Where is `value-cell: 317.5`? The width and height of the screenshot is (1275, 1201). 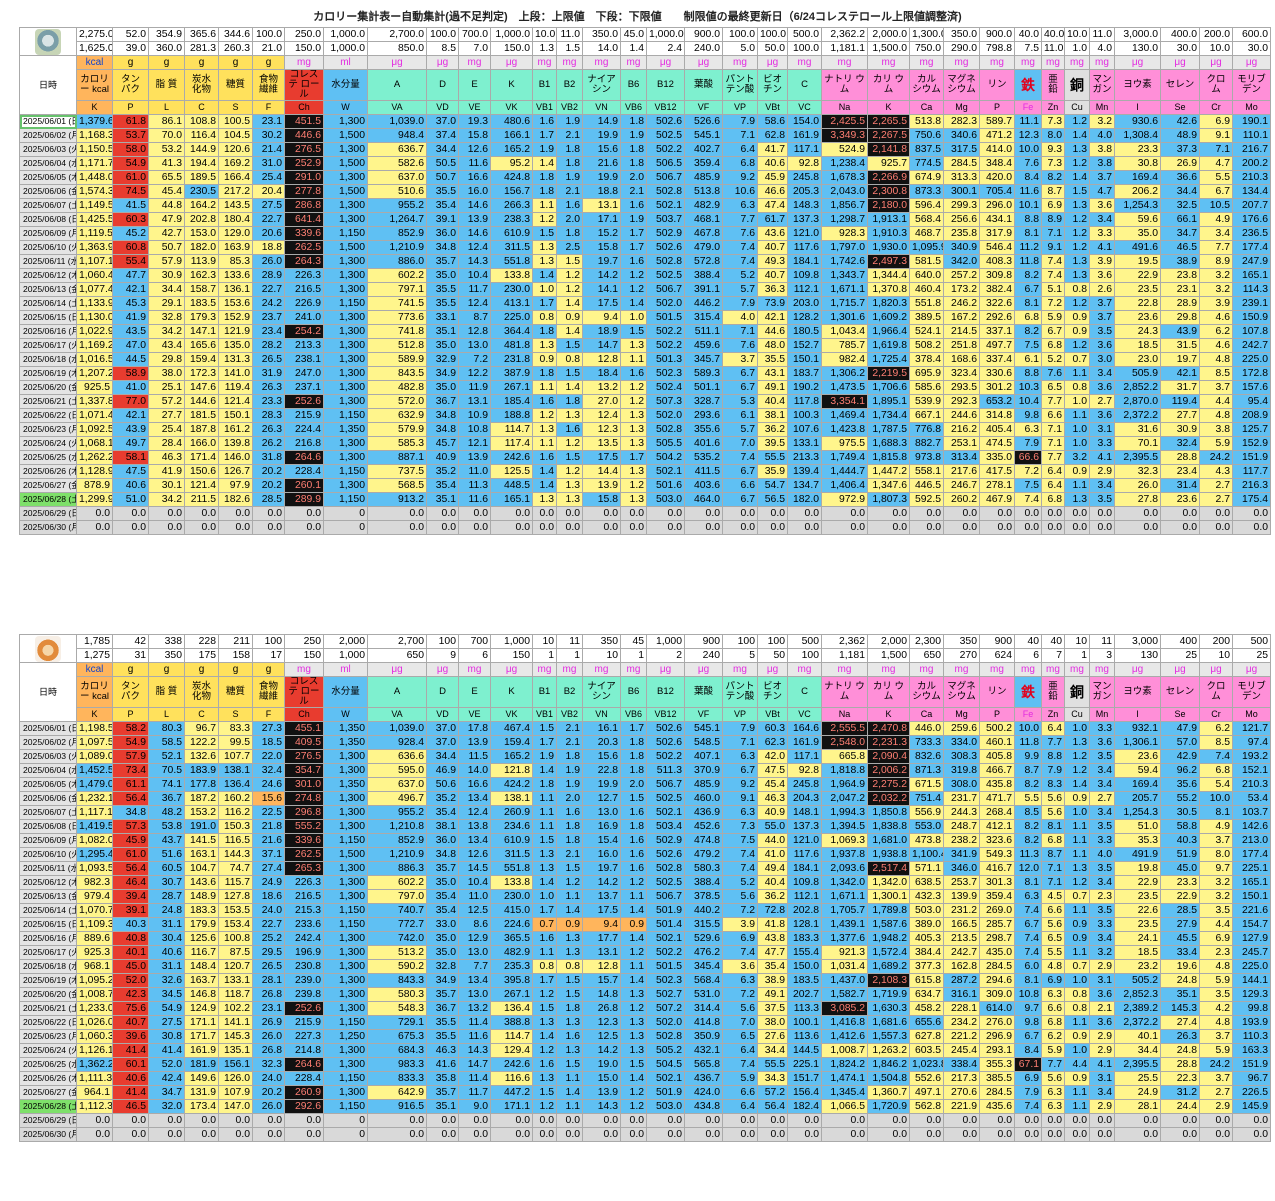 value-cell: 317.5 is located at coordinates (961, 149).